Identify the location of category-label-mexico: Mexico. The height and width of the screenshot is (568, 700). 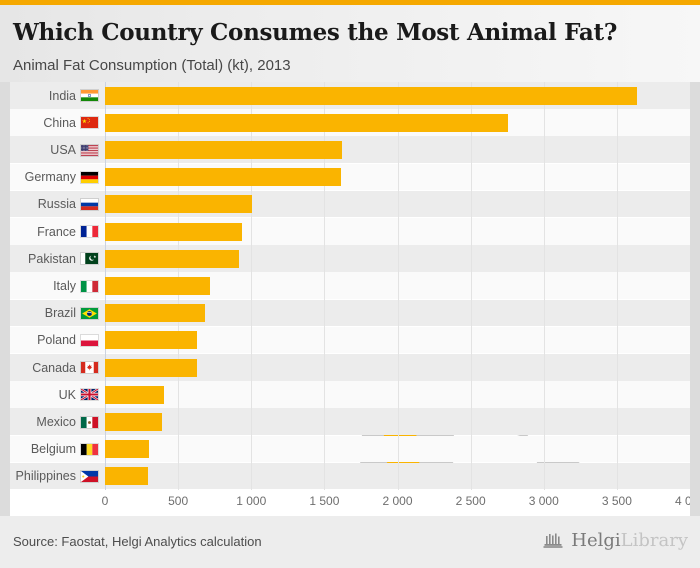
(56, 422).